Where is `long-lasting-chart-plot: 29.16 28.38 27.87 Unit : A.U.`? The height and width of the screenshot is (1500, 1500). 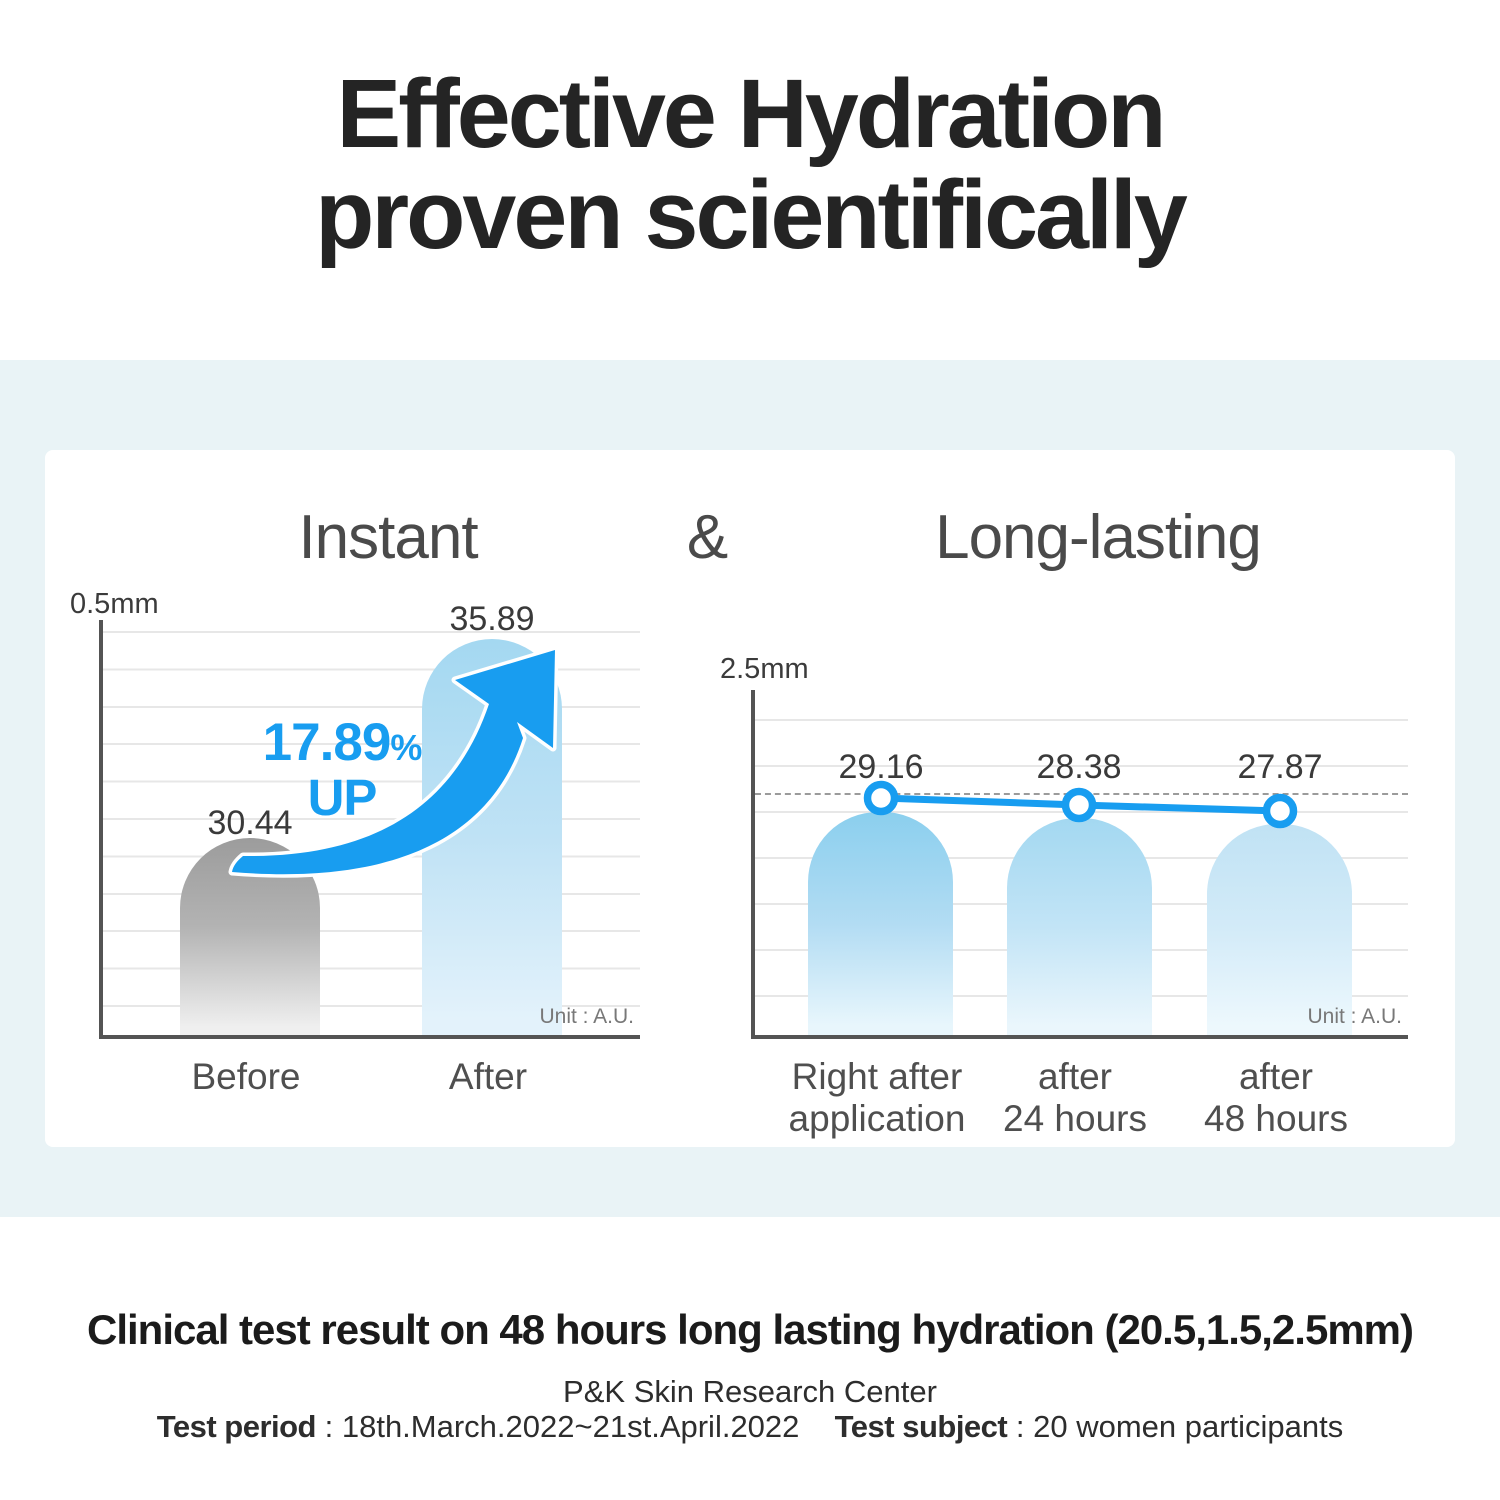
long-lasting-chart-plot: 29.16 28.38 27.87 Unit : A.U. is located at coordinates (1079, 864).